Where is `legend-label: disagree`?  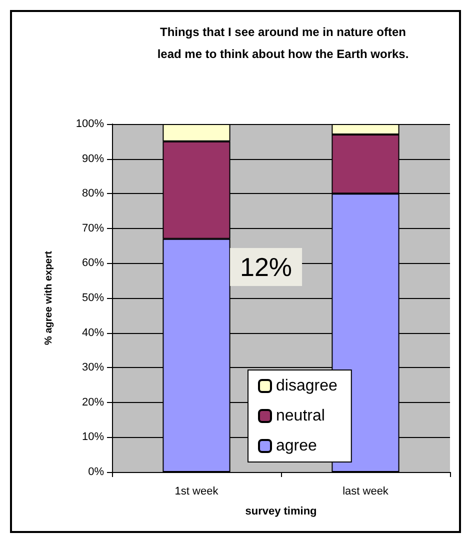 legend-label: disagree is located at coordinates (307, 386).